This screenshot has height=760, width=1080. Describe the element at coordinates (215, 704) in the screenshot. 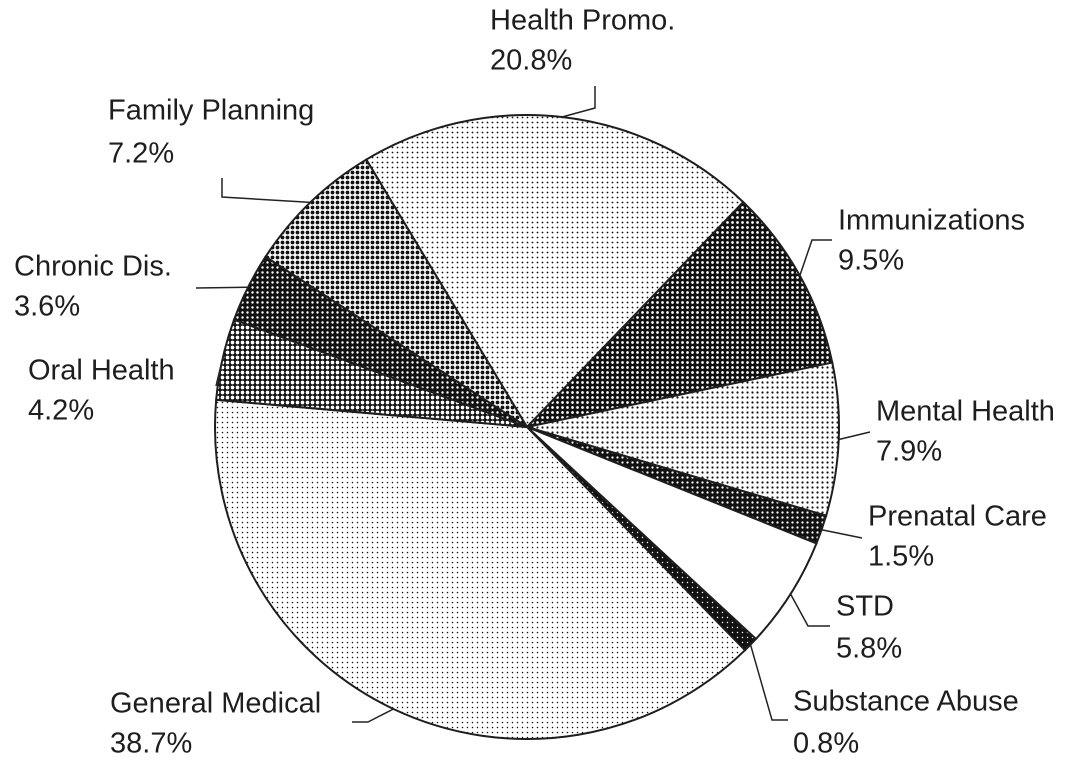

I see `slice-label: General Medical` at that location.